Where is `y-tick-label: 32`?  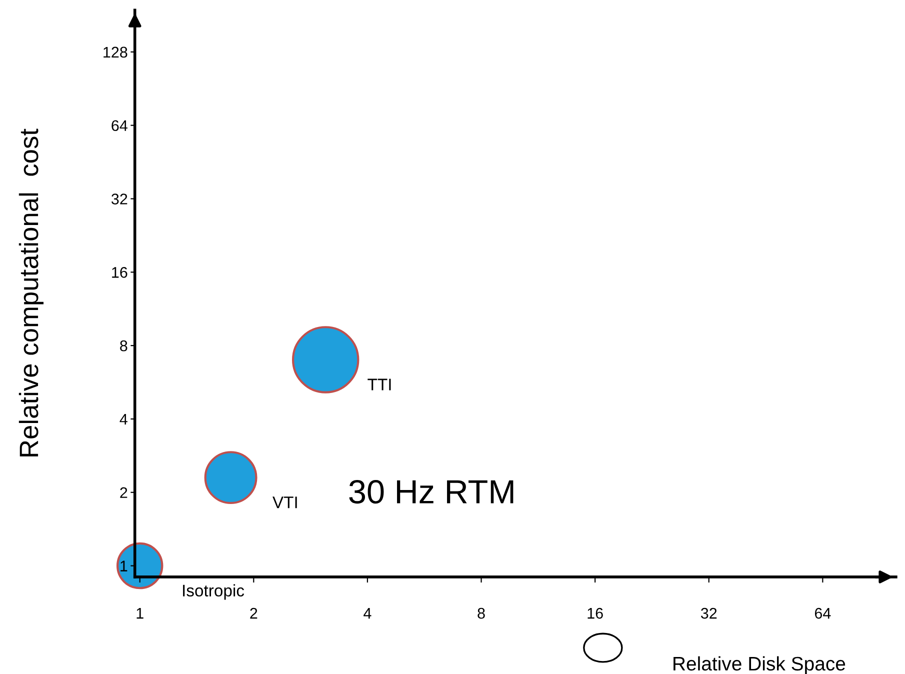
y-tick-label: 32 is located at coordinates (119, 199).